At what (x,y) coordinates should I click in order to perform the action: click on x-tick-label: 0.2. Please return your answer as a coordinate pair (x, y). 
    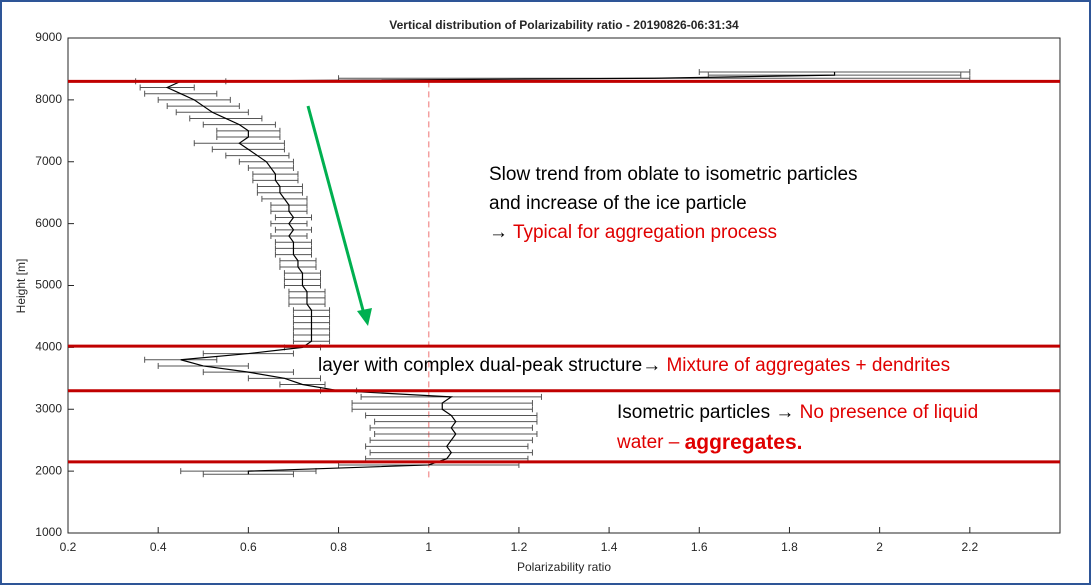
    Looking at the image, I should click on (68, 547).